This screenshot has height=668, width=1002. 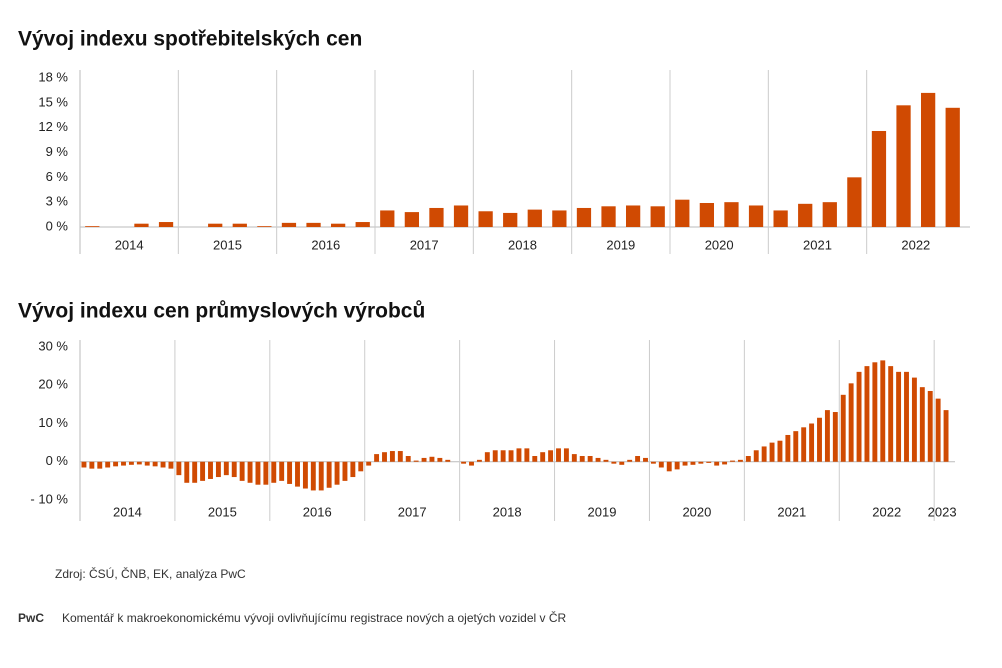 I want to click on y-tick-label: - 10 %, so click(x=49, y=498).